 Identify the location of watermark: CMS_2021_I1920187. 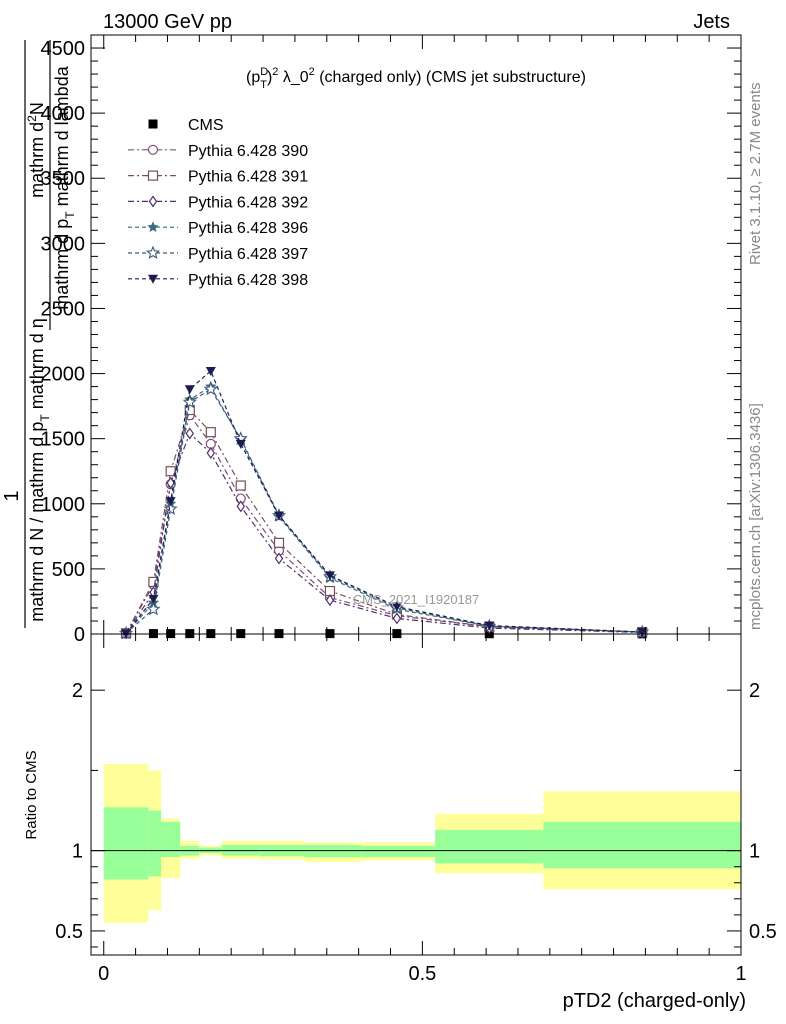
(416, 599).